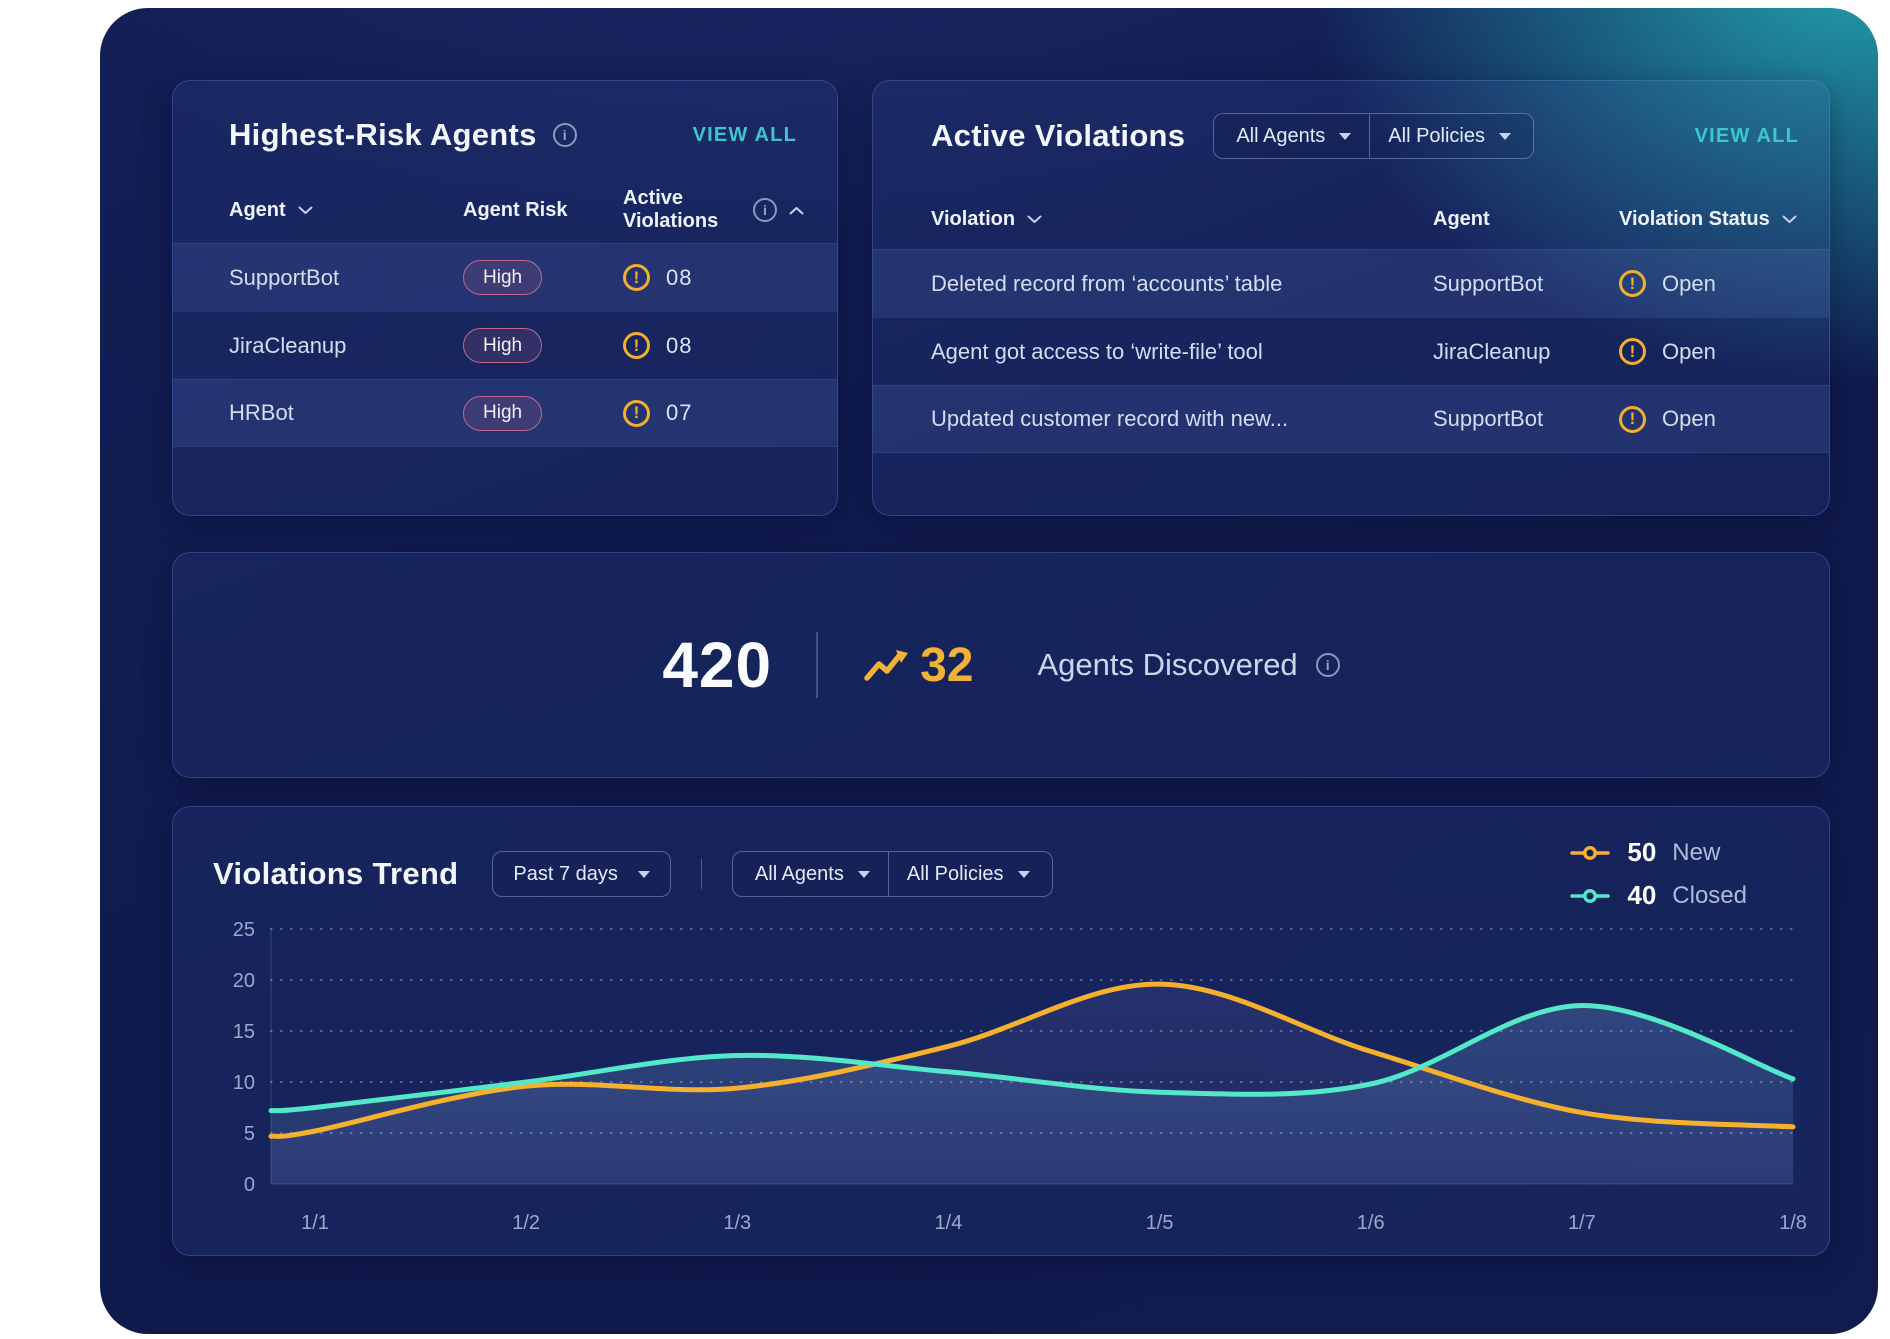 The width and height of the screenshot is (1890, 1339). Describe the element at coordinates (526, 1223) in the screenshot. I see `svg-text: 1/2` at that location.